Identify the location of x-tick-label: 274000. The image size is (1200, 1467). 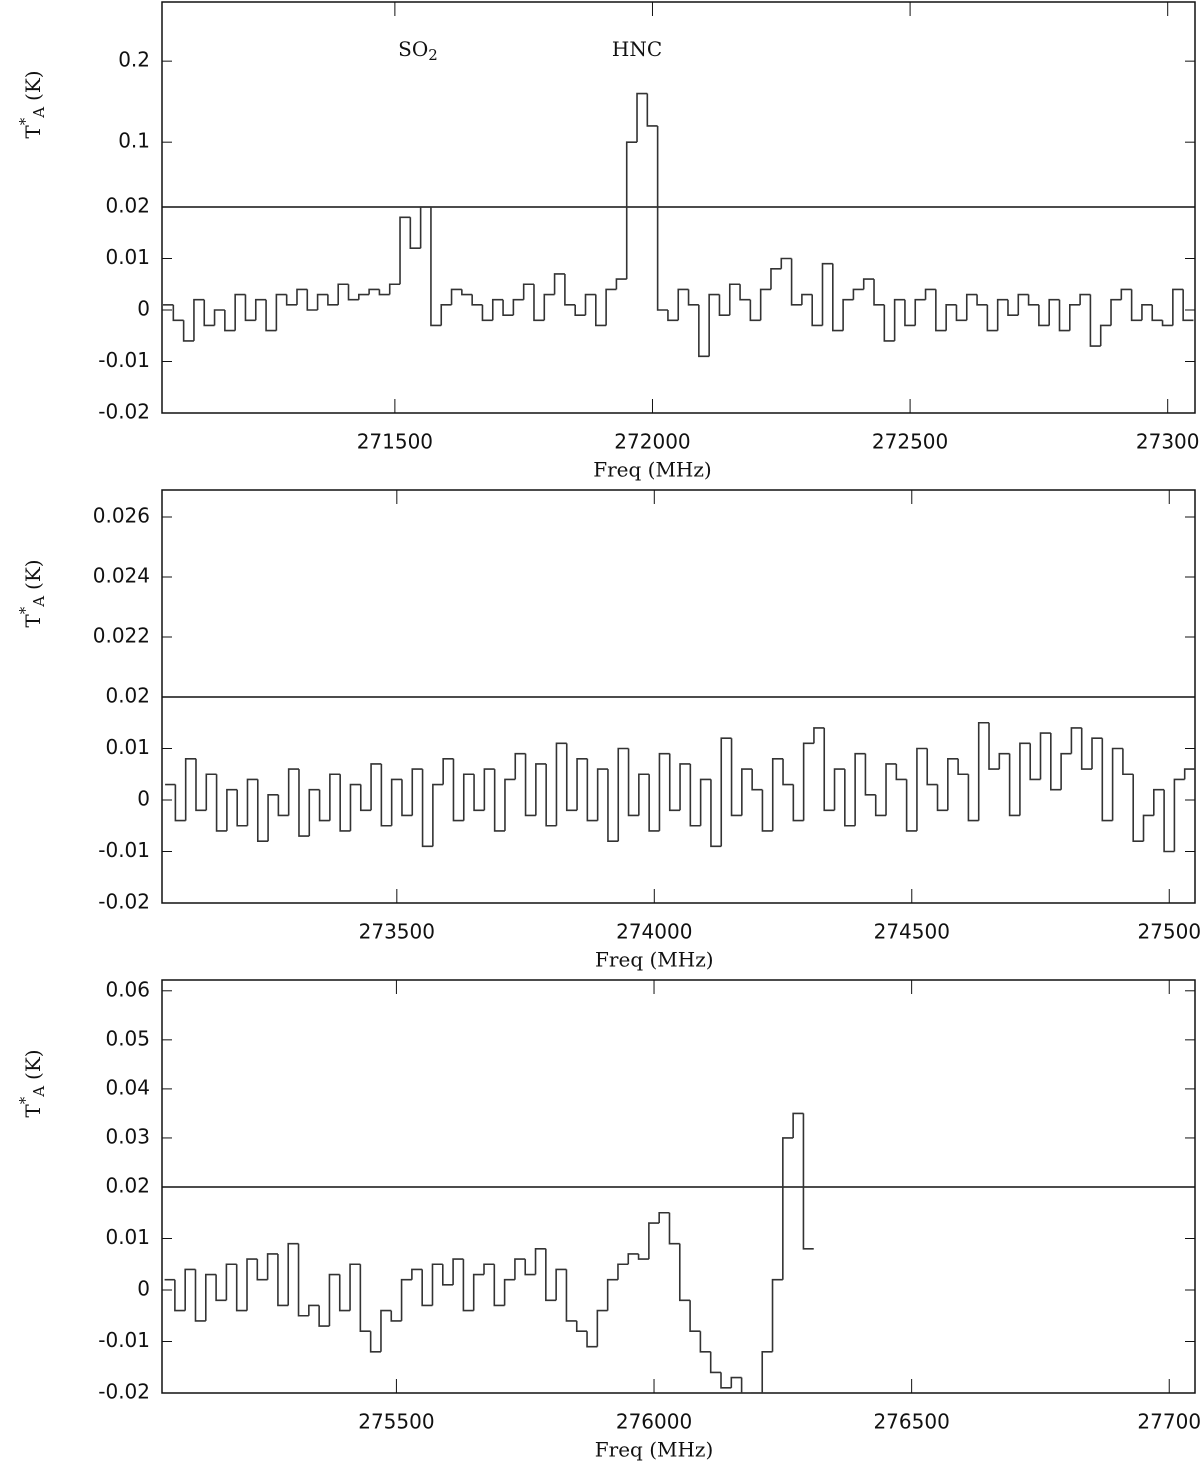
(654, 932).